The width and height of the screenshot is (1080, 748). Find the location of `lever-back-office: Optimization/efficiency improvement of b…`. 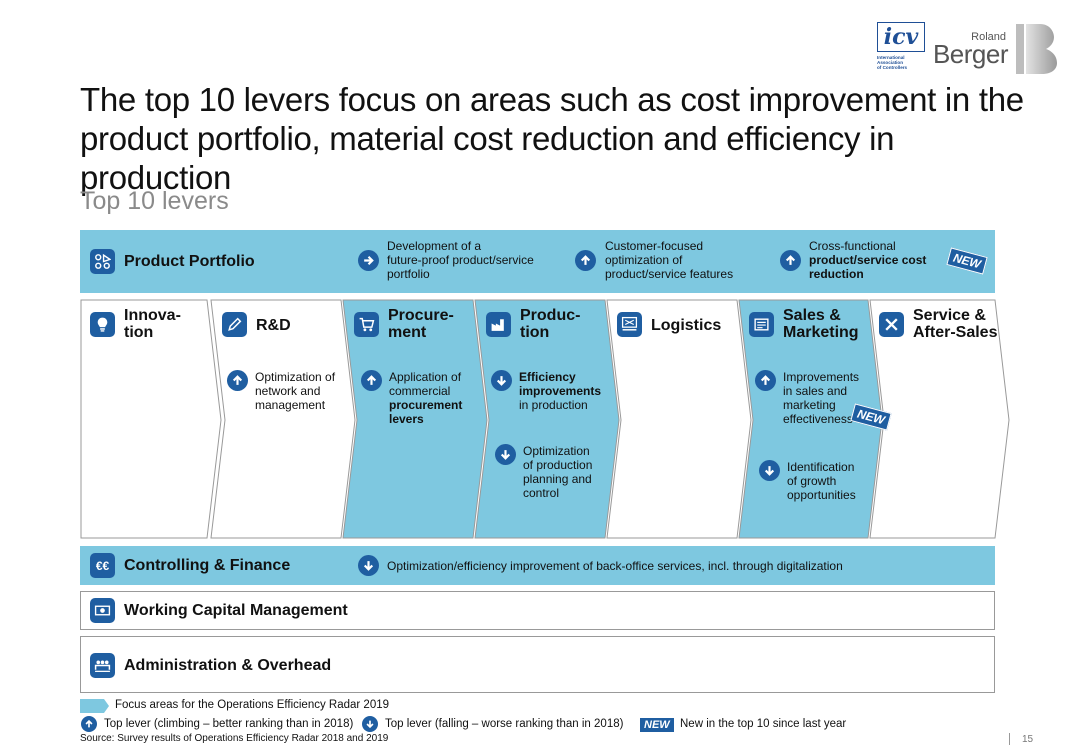

lever-back-office: Optimization/efficiency improvement of b… is located at coordinates (615, 566).